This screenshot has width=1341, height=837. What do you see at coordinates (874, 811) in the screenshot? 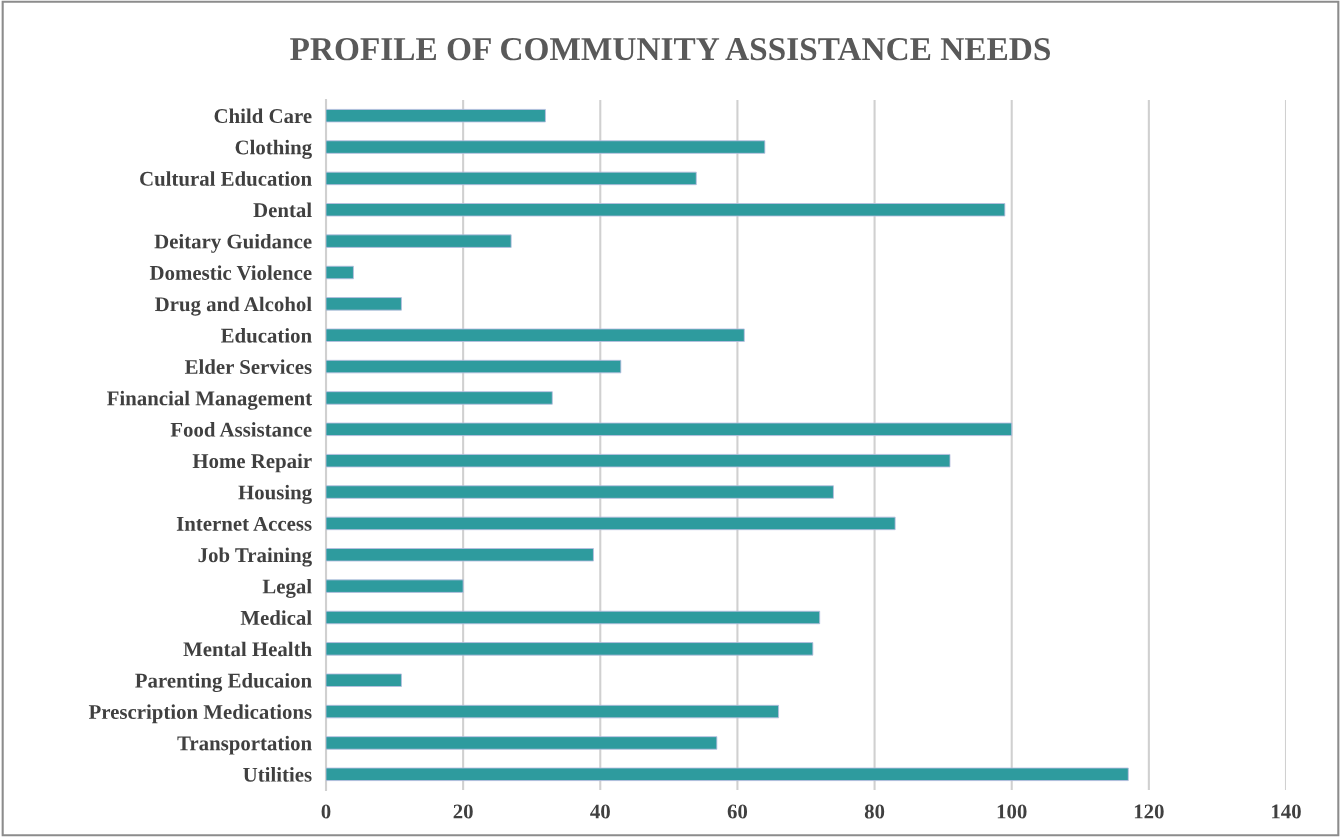
I see `x-tick-label: 80` at bounding box center [874, 811].